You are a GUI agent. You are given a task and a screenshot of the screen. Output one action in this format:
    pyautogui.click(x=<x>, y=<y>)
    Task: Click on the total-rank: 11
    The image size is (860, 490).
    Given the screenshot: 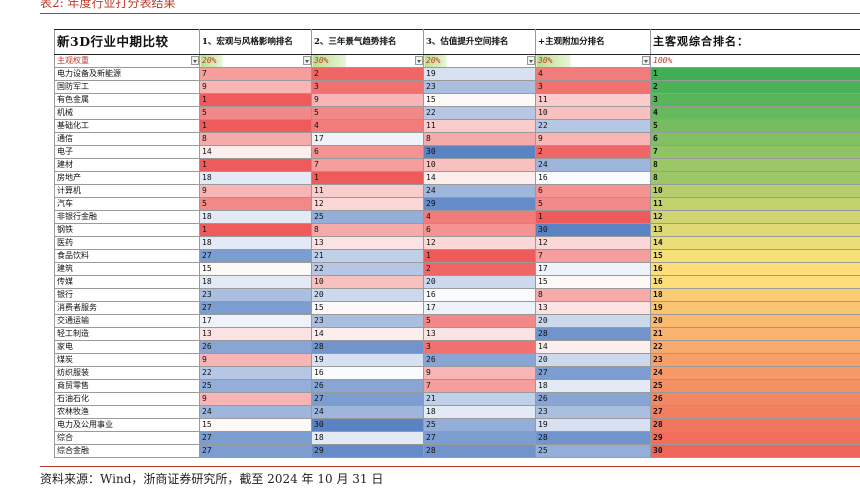 What is the action you would take?
    pyautogui.click(x=755, y=204)
    